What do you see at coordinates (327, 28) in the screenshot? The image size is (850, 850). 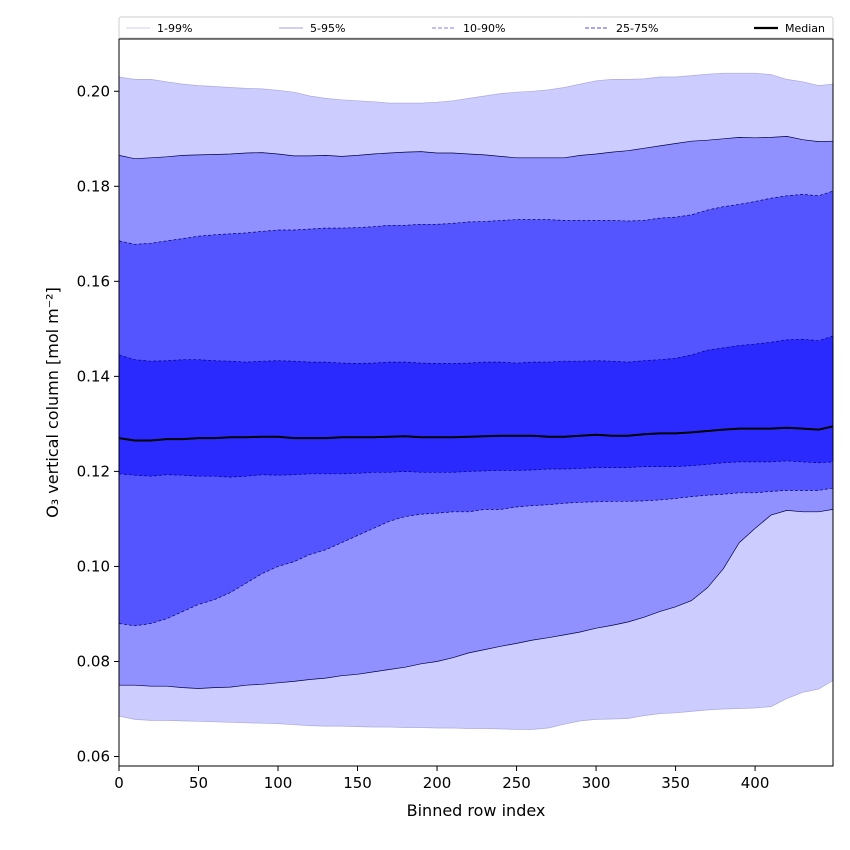 I see `legend-label: 5-95%` at bounding box center [327, 28].